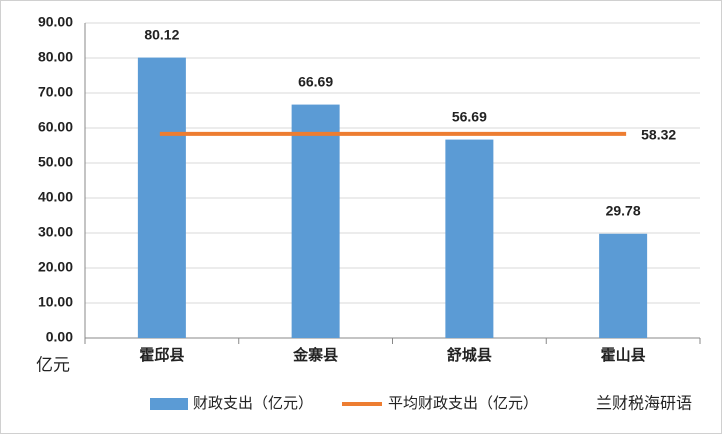 The height and width of the screenshot is (434, 722). Describe the element at coordinates (644, 403) in the screenshot. I see `watermark: 兰财税海研语` at that location.